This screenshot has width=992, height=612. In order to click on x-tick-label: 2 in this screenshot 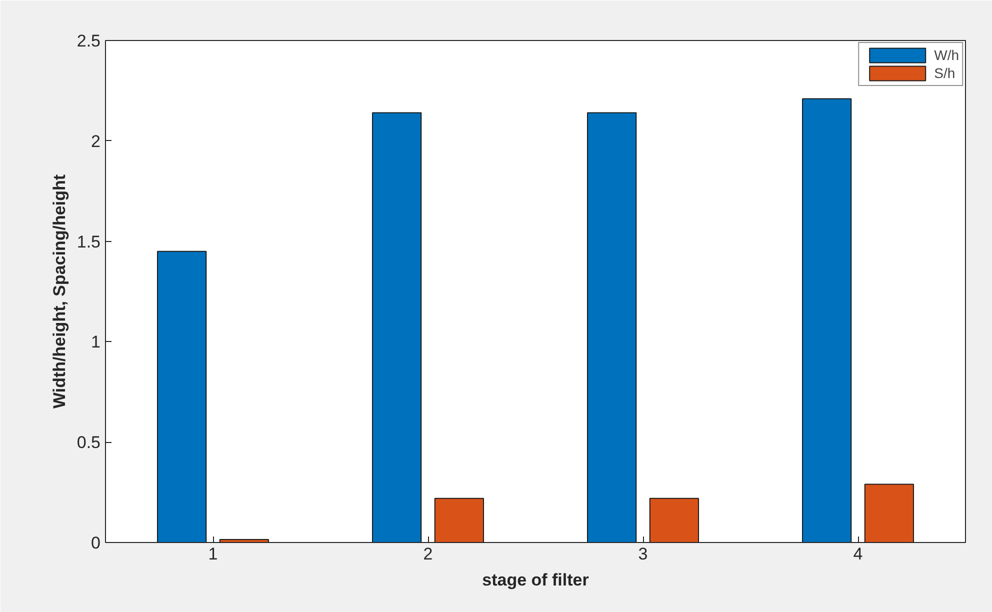, I will do `click(428, 554)`.